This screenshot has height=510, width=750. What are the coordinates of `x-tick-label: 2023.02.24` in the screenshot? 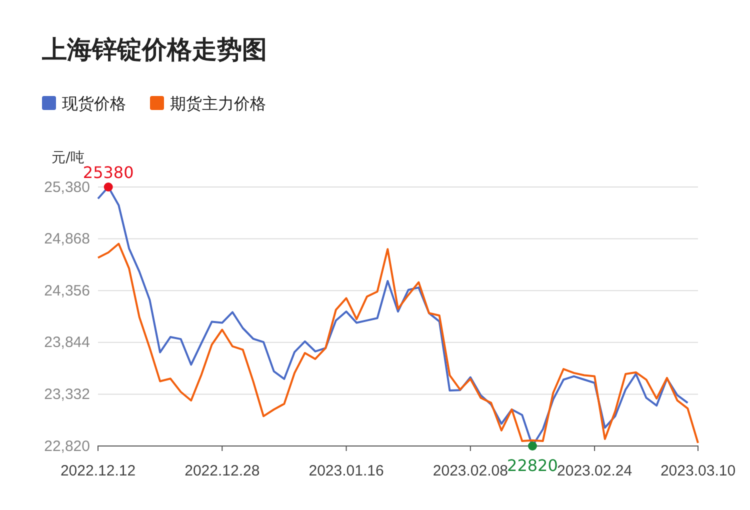 It's located at (594, 471).